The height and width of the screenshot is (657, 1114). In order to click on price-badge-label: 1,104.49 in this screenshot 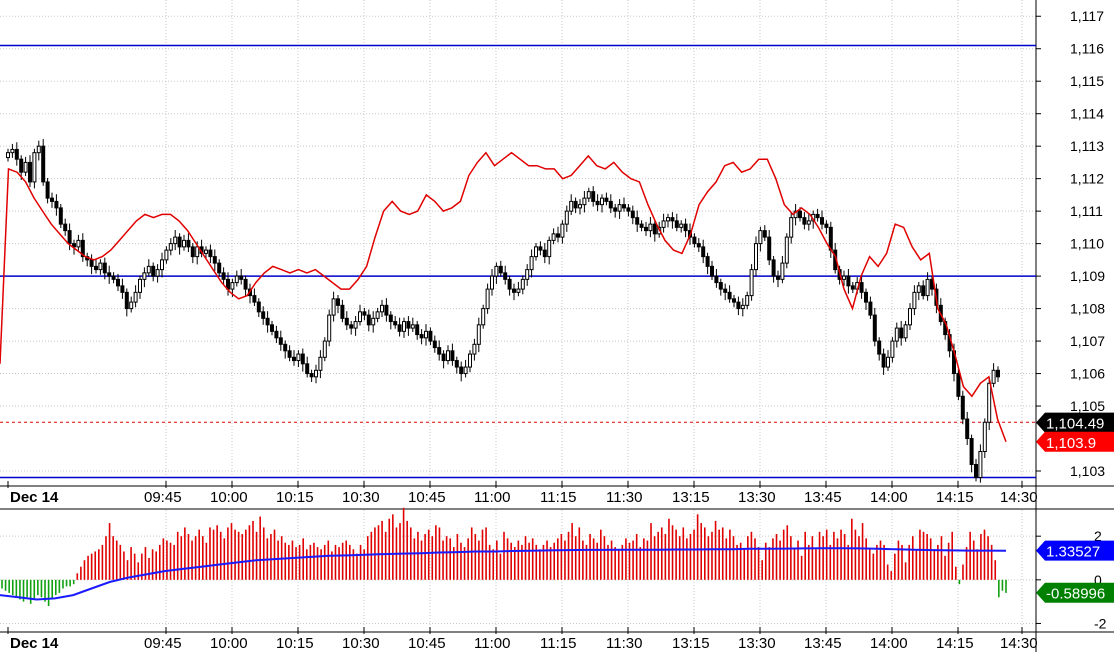, I will do `click(1075, 424)`.